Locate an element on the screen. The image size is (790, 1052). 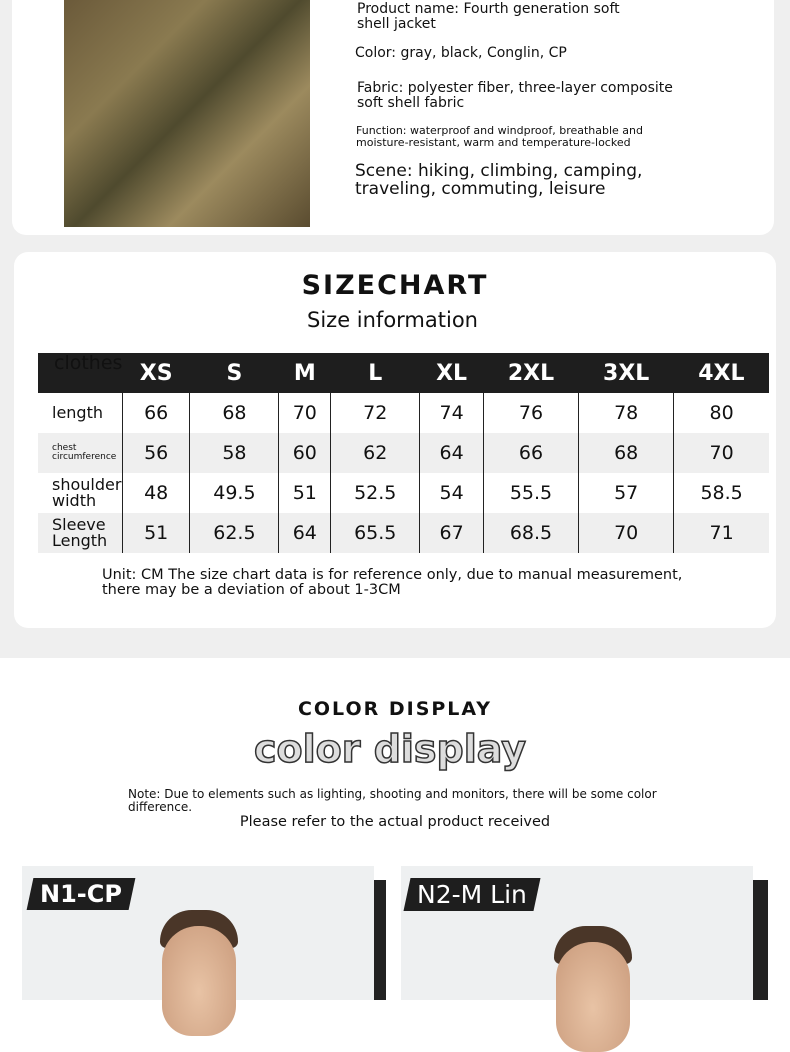
table-cell: 67 is located at coordinates (451, 533).